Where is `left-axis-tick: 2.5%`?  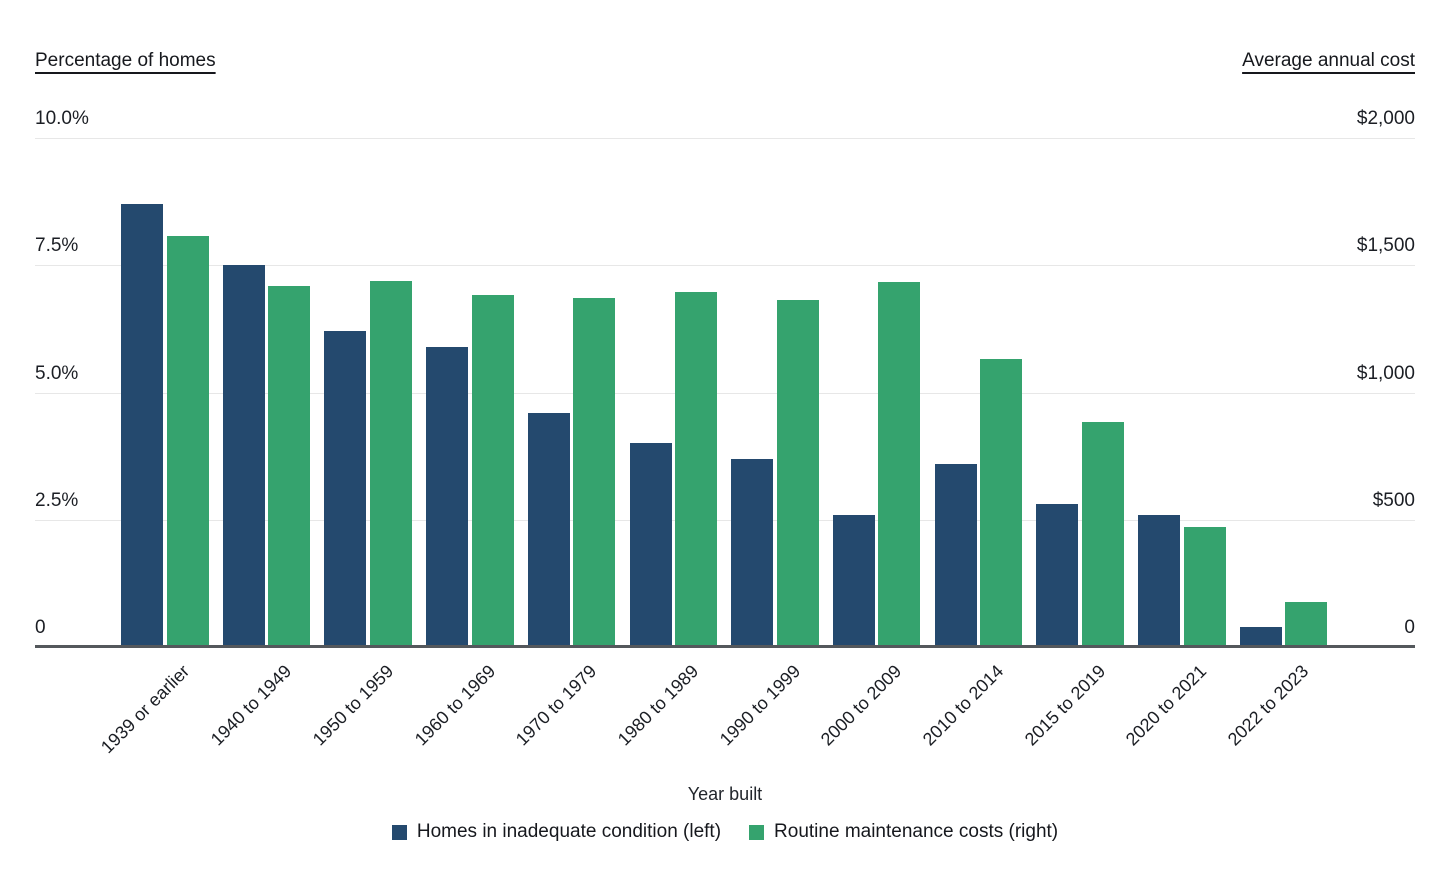
left-axis-tick: 2.5% is located at coordinates (57, 500).